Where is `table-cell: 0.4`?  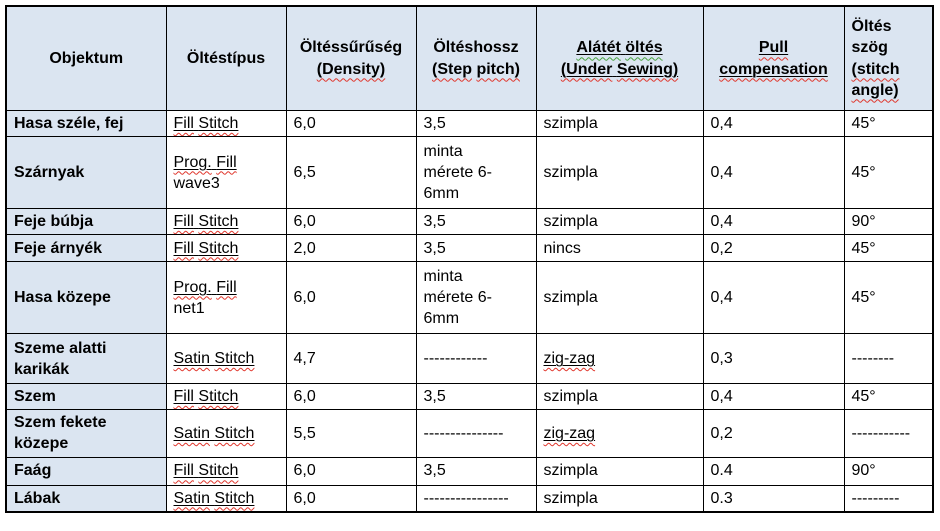
table-cell: 0.4 is located at coordinates (773, 471).